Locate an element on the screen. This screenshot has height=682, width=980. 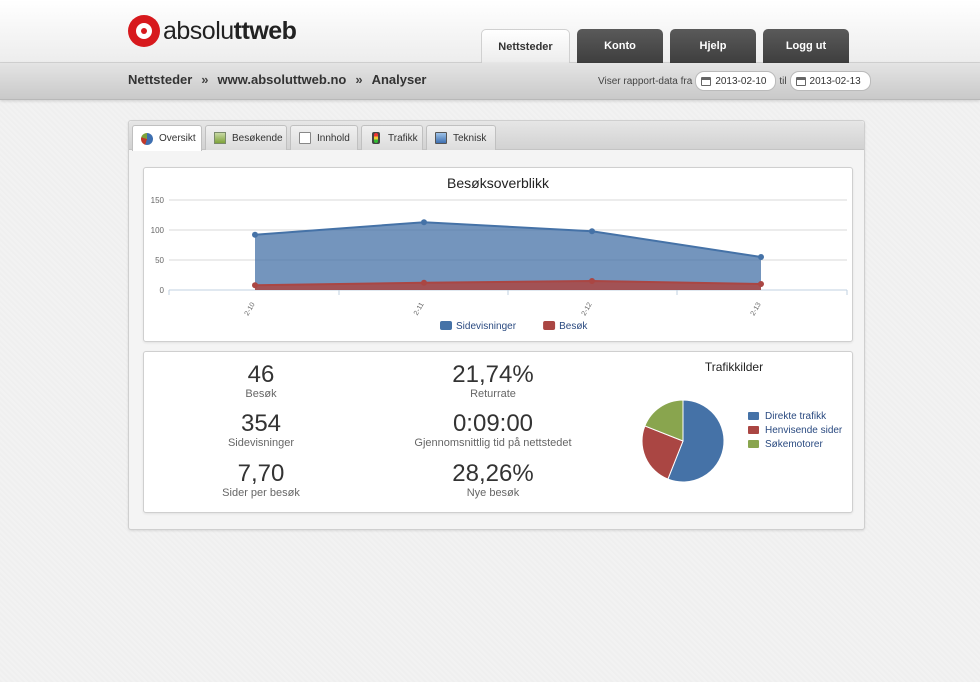
stat-sidevisninger: 354 Sidevisninger is located at coordinates (261, 430).